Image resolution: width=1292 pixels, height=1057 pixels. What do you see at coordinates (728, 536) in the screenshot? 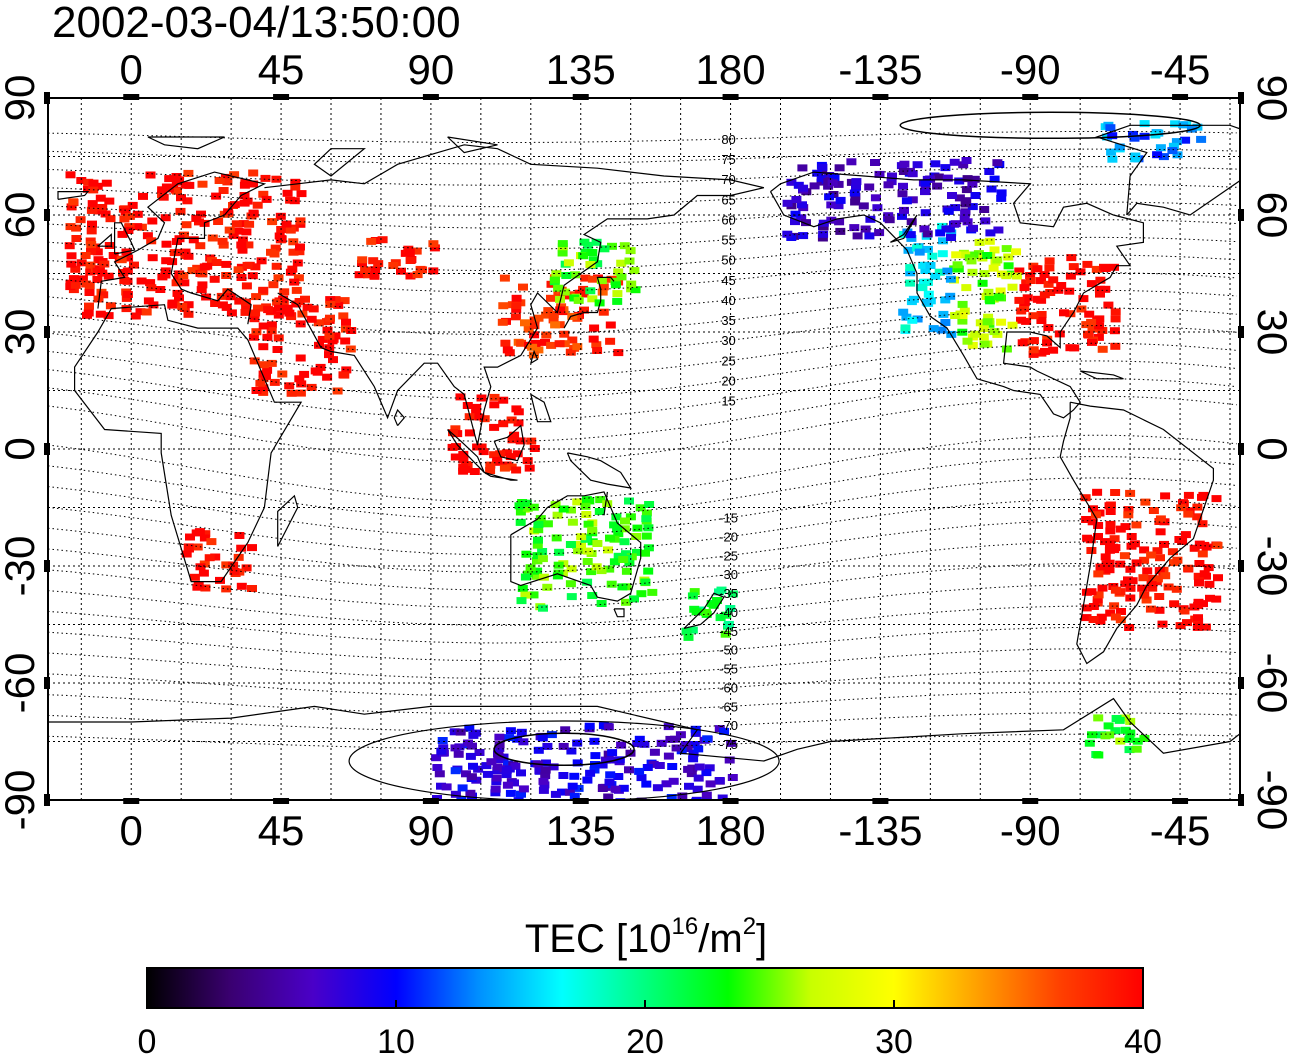
I see `contour-label: -20` at bounding box center [728, 536].